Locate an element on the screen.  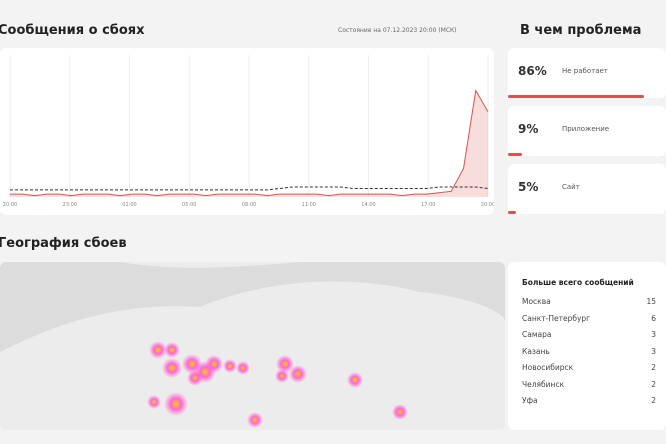
city-row: Казань 3 is located at coordinates (589, 351).